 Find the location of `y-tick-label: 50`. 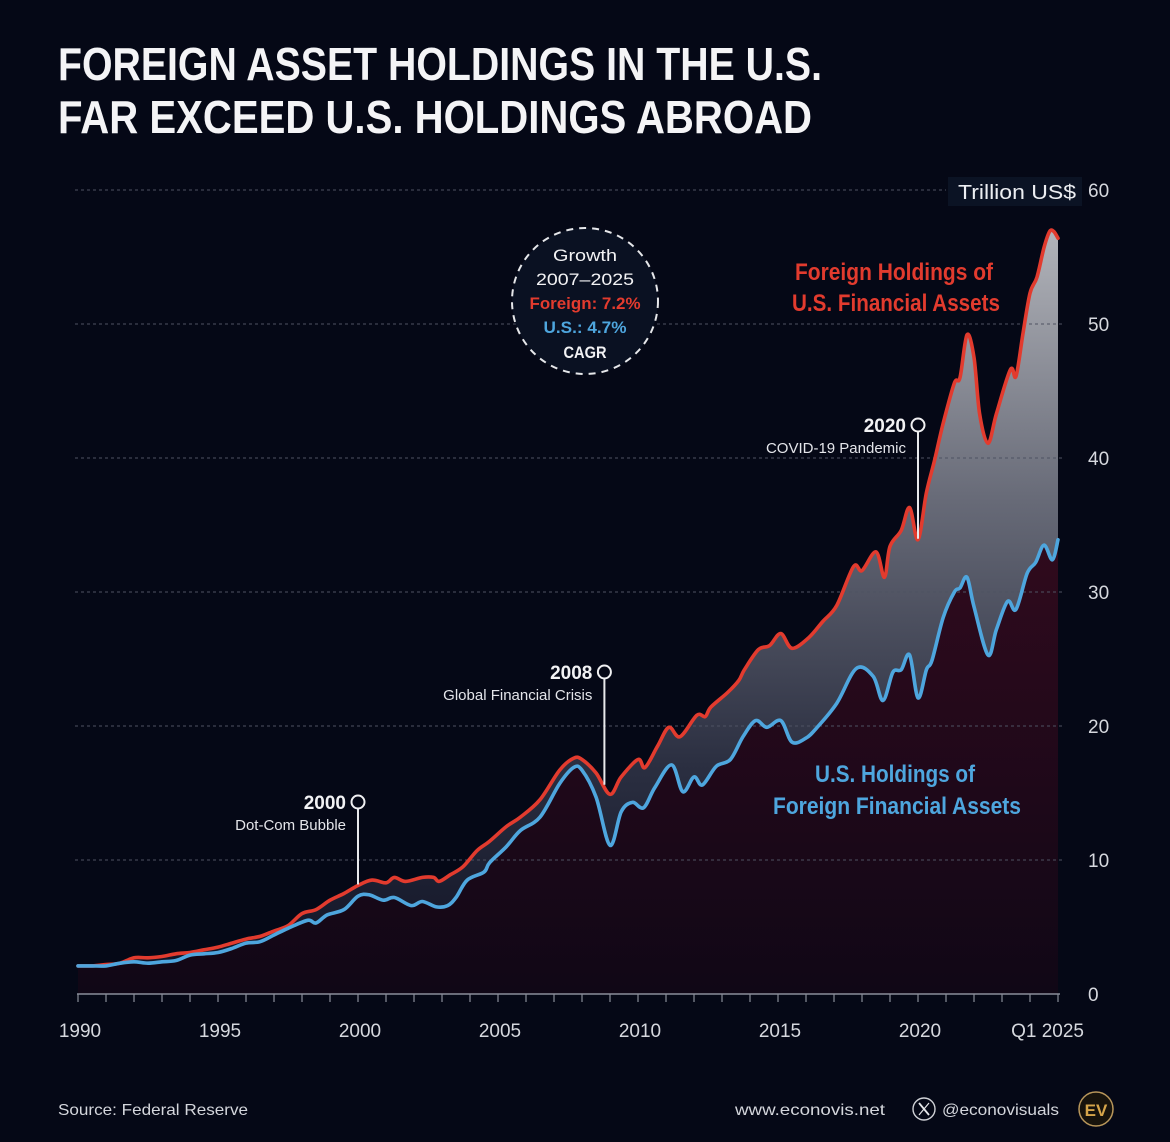

y-tick-label: 50 is located at coordinates (1098, 325).